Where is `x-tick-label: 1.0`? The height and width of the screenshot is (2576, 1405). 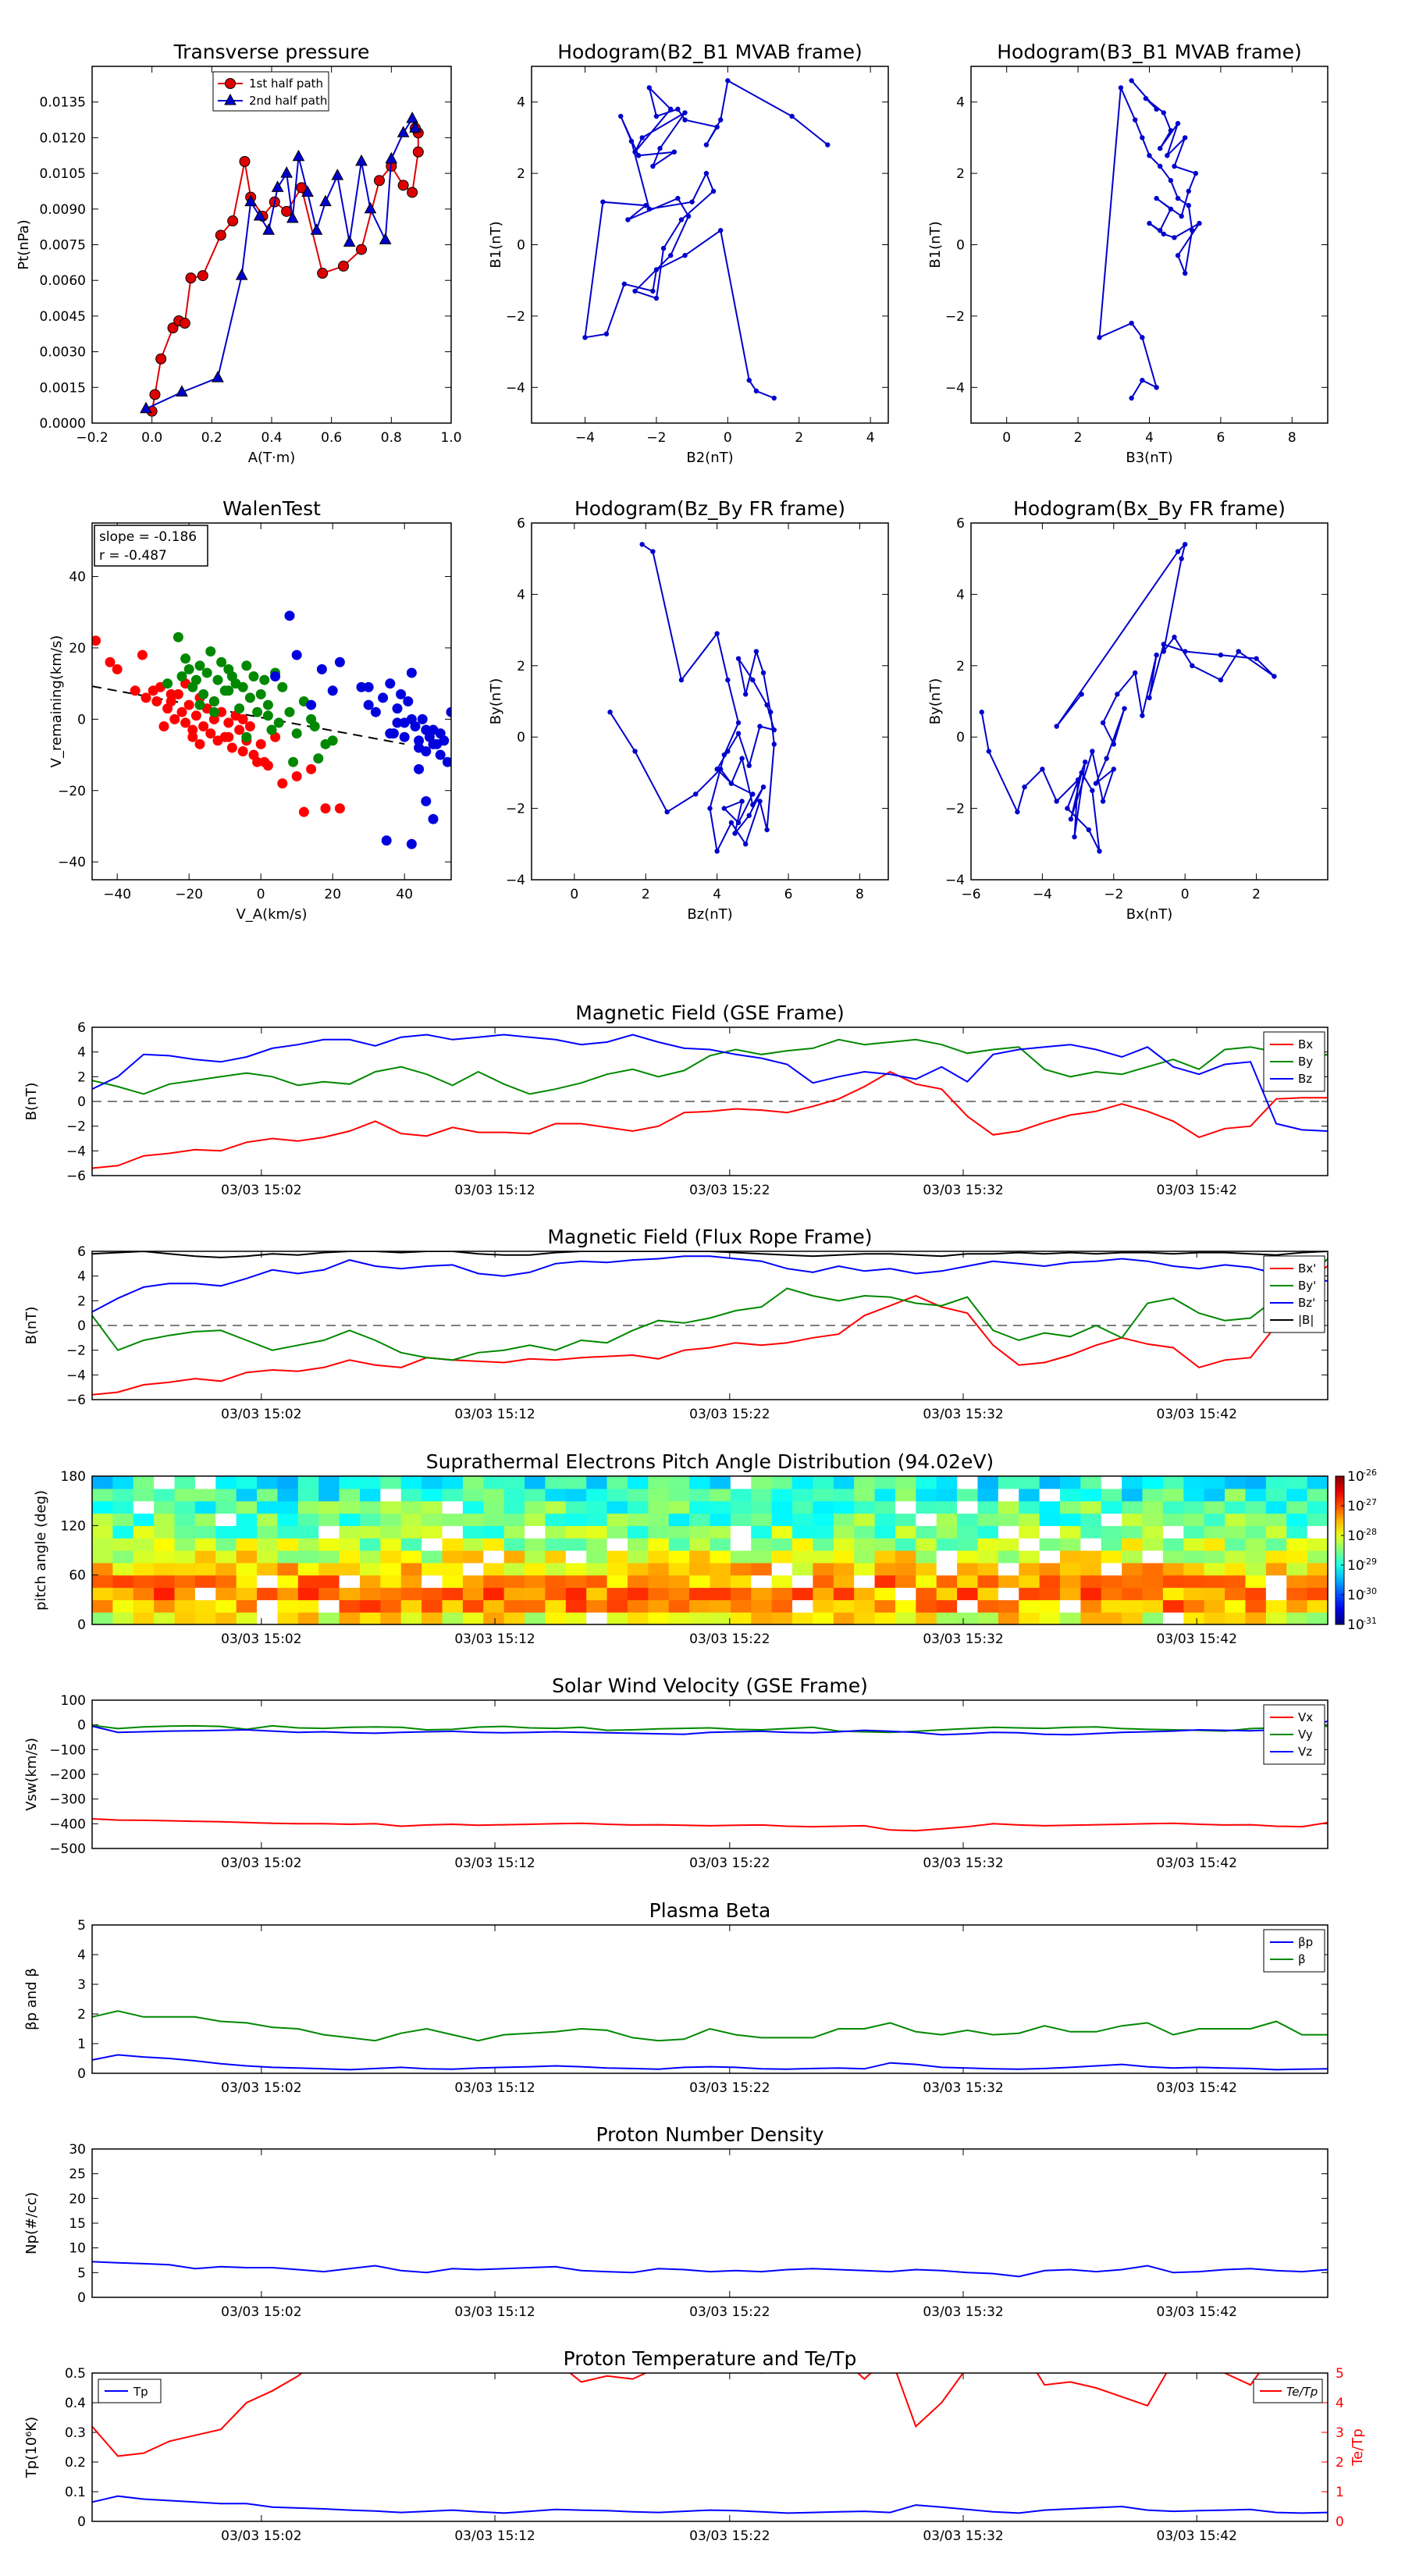
x-tick-label: 1.0 is located at coordinates (450, 438).